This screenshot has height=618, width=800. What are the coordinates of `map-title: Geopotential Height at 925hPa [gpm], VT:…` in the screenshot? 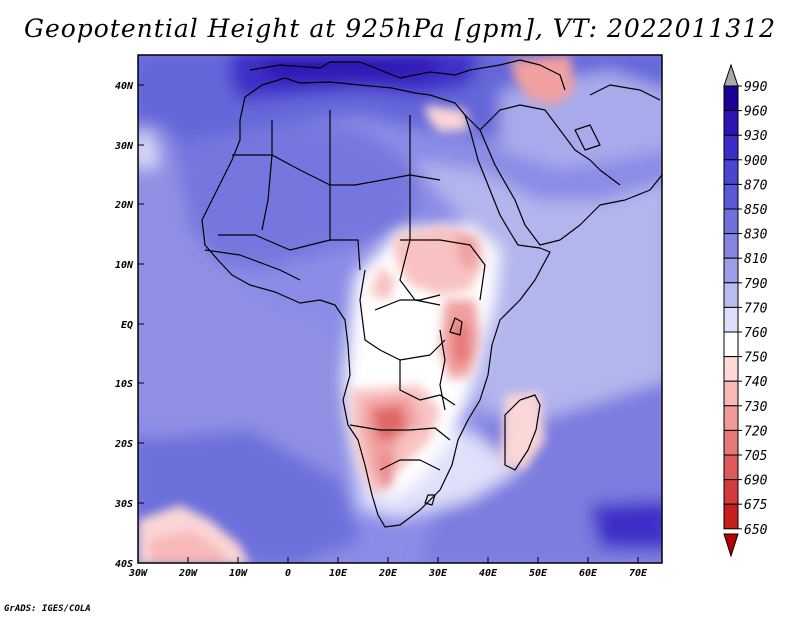 It's located at (400, 28).